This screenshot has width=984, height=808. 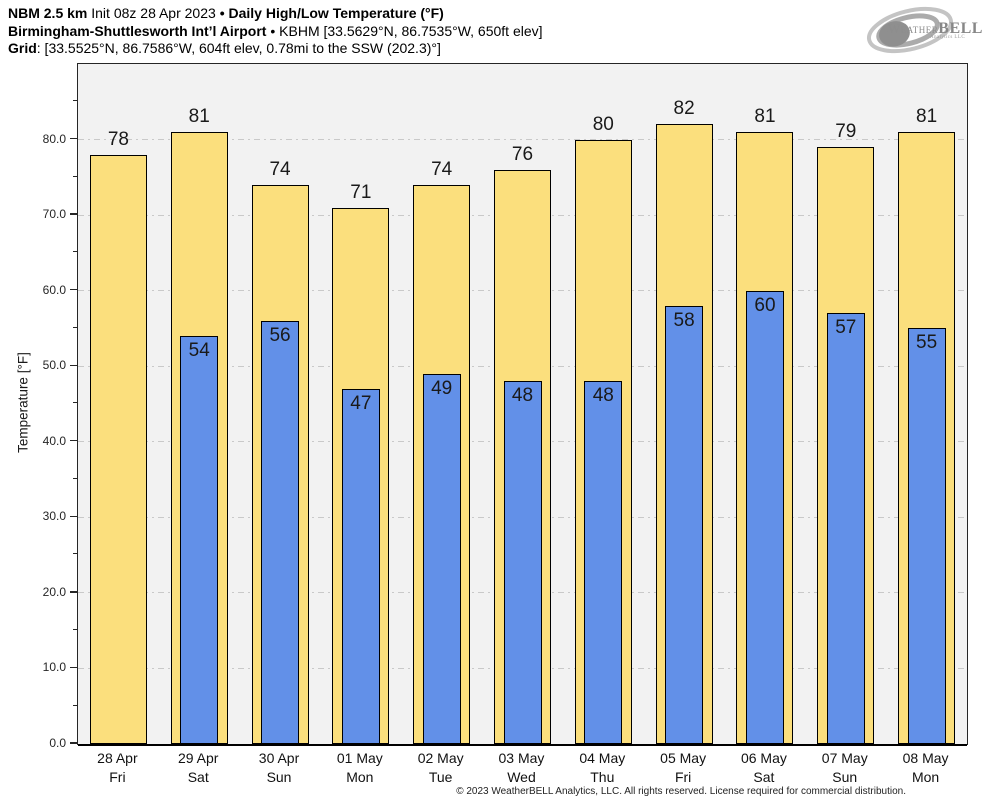 What do you see at coordinates (763, 758) in the screenshot?
I see `x-axis-date: 06 May` at bounding box center [763, 758].